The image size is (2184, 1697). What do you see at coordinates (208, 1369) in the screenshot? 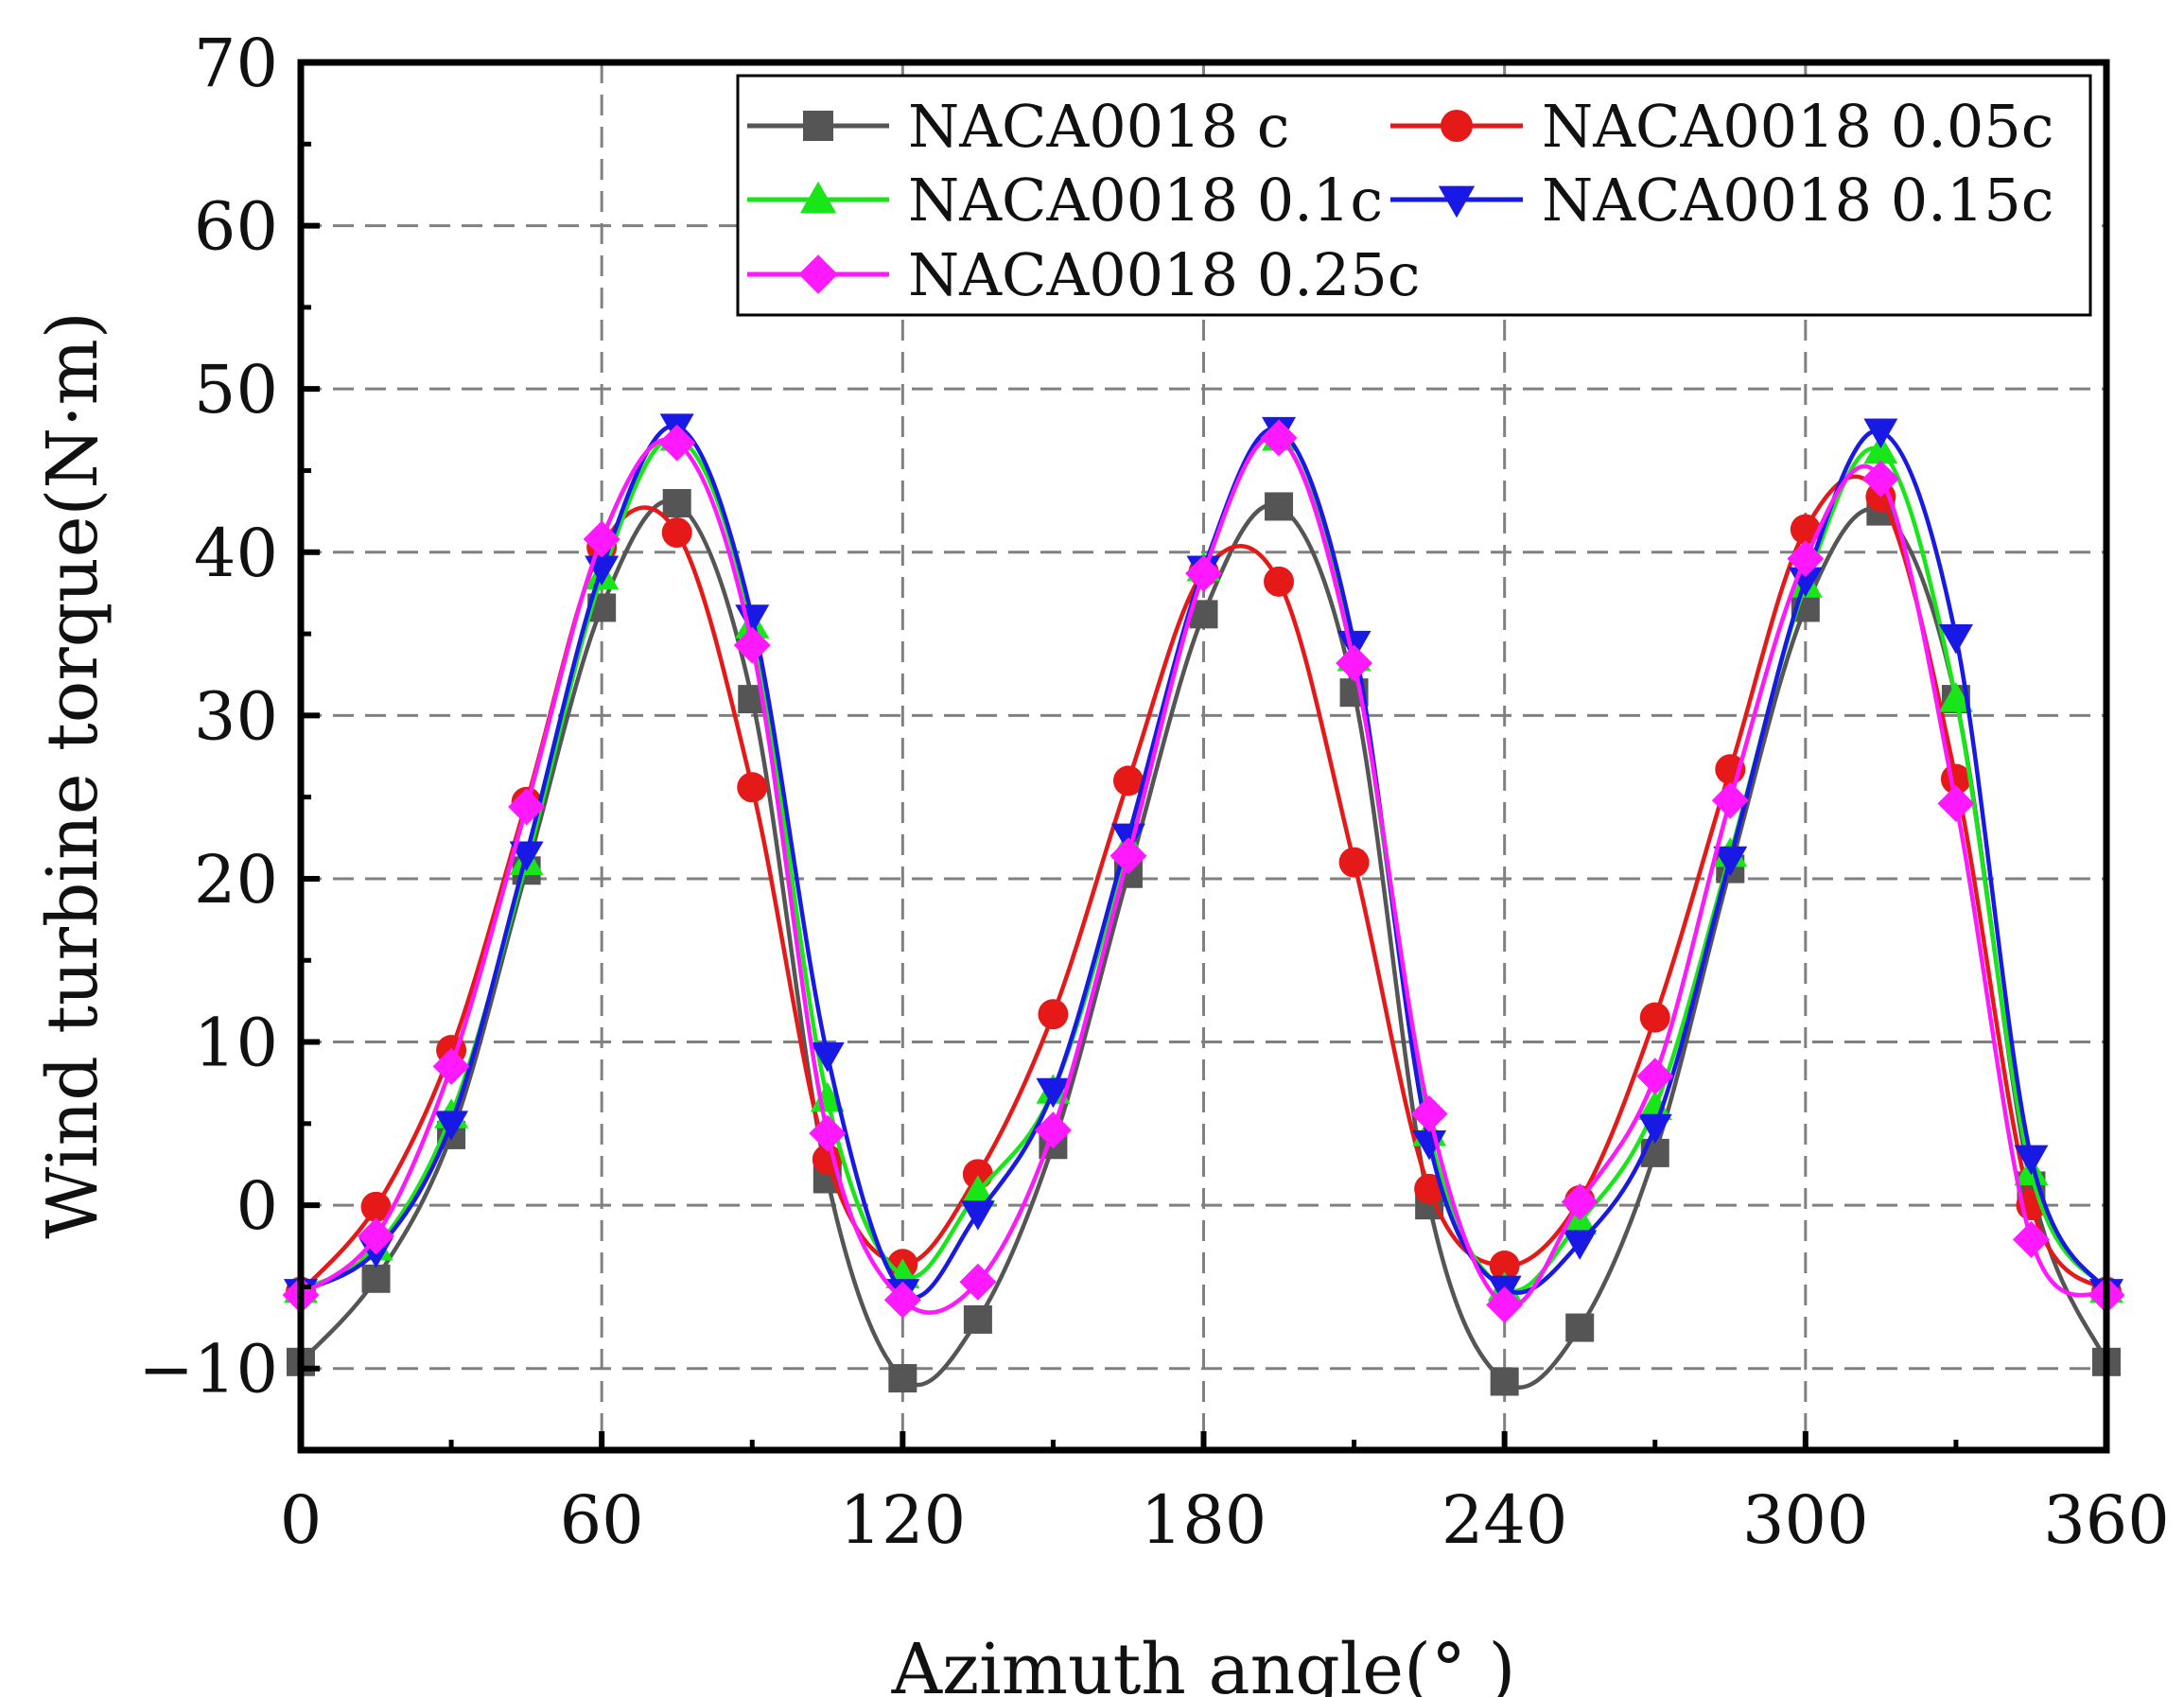
I see `y-tick-label--10: −10` at bounding box center [208, 1369].